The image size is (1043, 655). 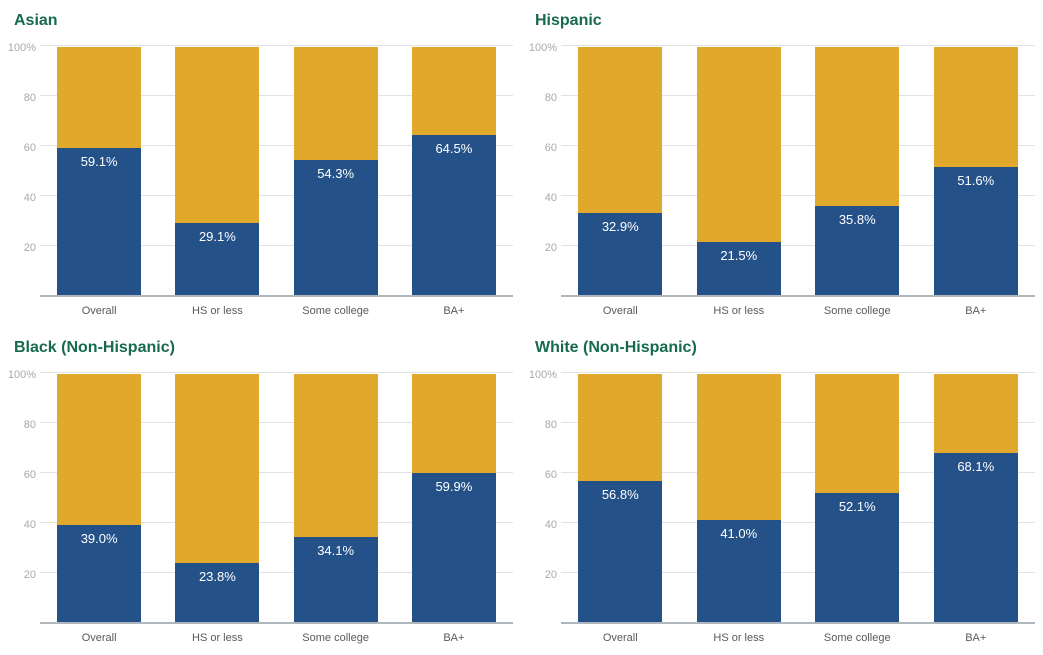 What do you see at coordinates (739, 255) in the screenshot?
I see `bar-value-label: 21.5%` at bounding box center [739, 255].